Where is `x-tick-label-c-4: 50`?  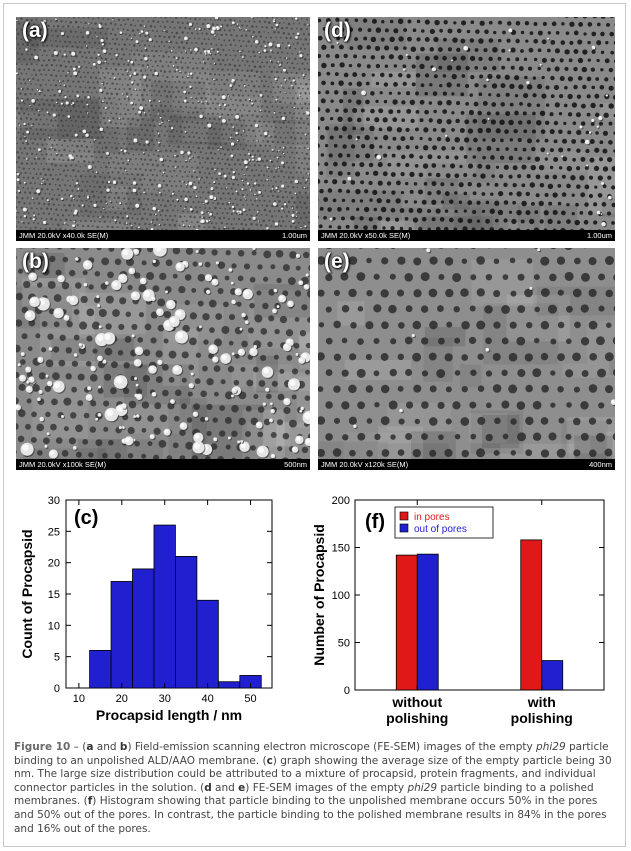
x-tick-label-c-4: 50 is located at coordinates (250, 699).